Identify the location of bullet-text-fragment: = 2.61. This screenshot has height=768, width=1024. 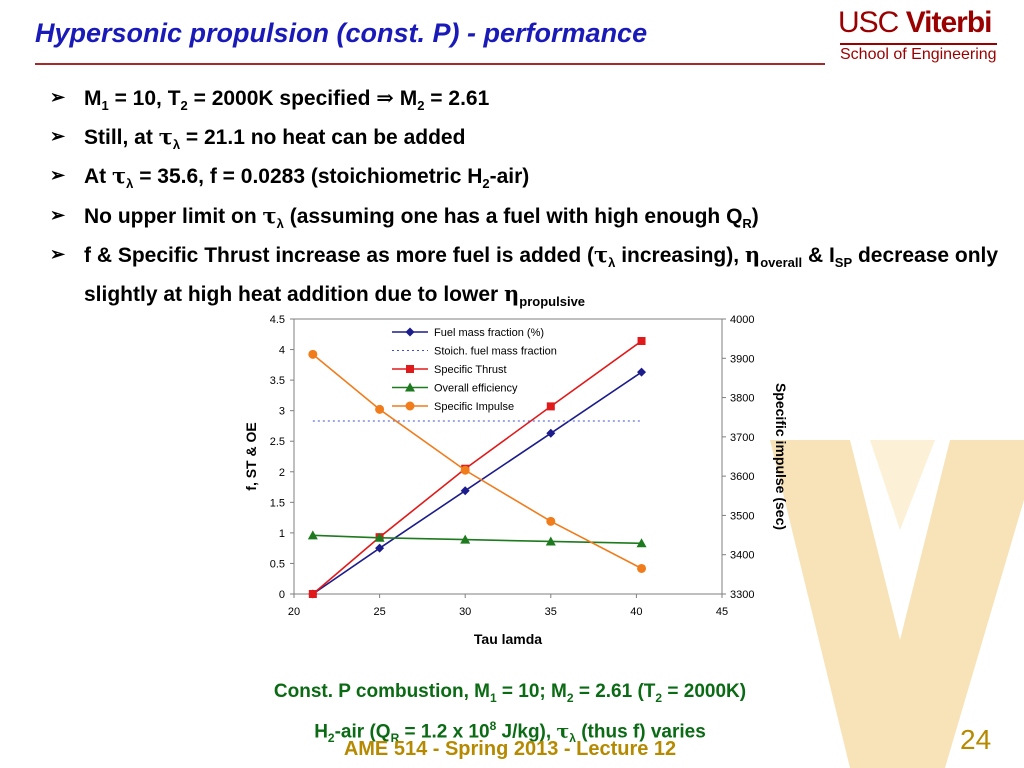
(457, 98).